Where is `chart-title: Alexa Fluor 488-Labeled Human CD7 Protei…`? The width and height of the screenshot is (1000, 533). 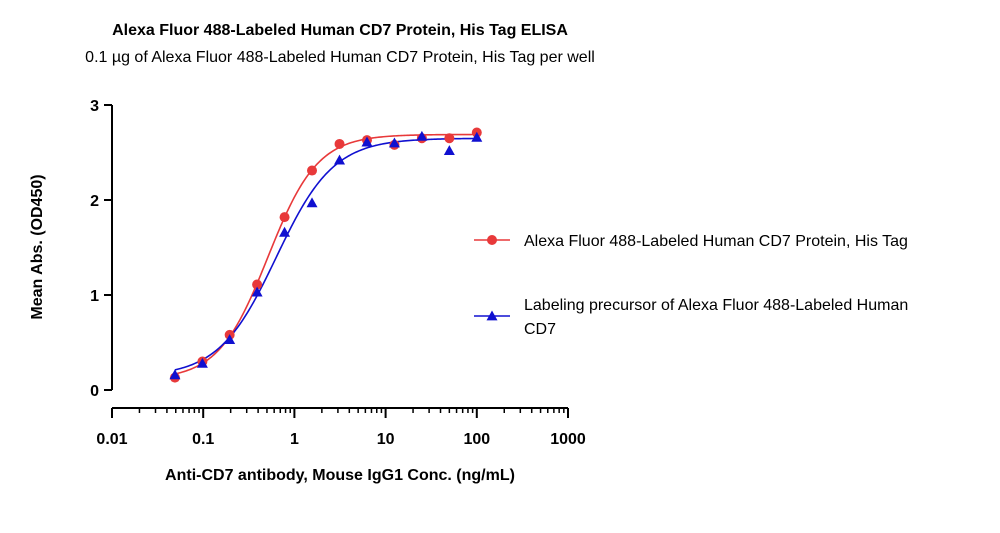 chart-title: Alexa Fluor 488-Labeled Human CD7 Protei… is located at coordinates (340, 30).